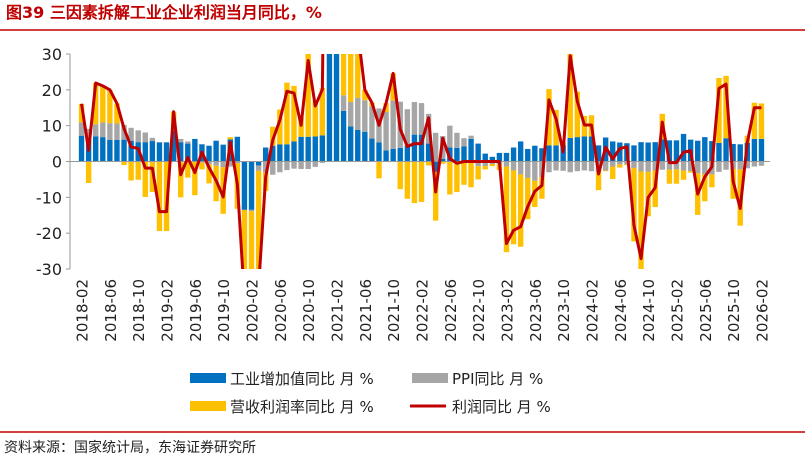 The height and width of the screenshot is (466, 805). What do you see at coordinates (423, 310) in the screenshot?
I see `x-tick-label: 2022-02` at bounding box center [423, 310].